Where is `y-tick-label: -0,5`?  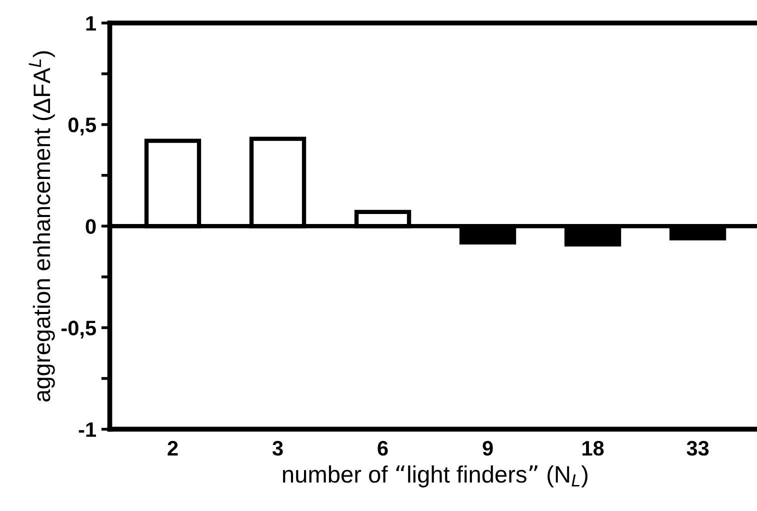
y-tick-label: -0,5 is located at coordinates (78, 329).